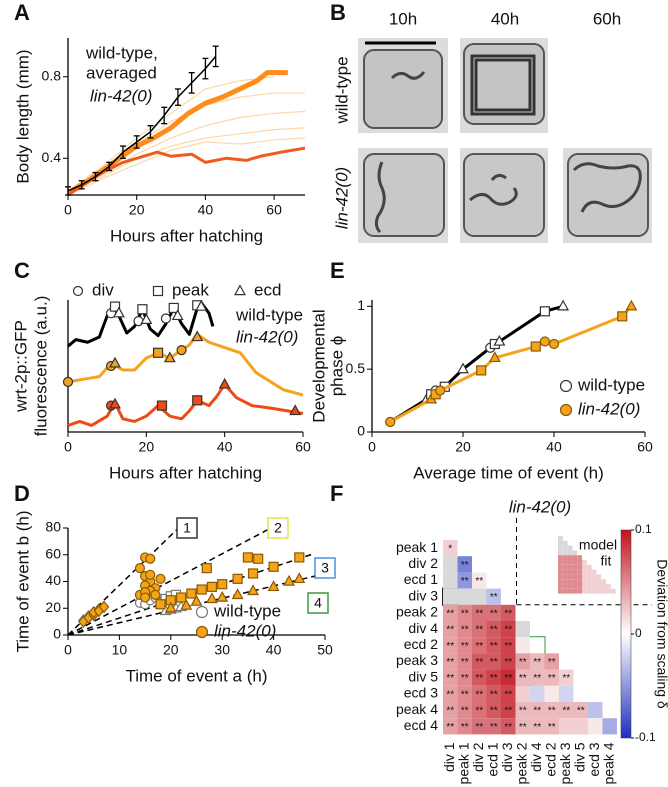  Describe the element at coordinates (22, 270) in the screenshot. I see `panel-label: C` at that location.